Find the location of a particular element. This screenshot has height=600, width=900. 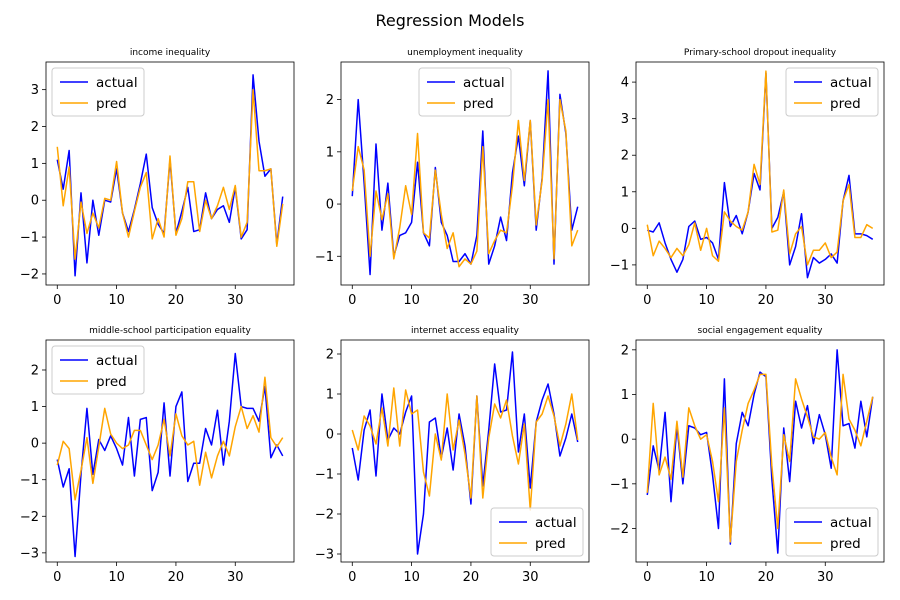

subplot-title: unemployment inequality is located at coordinates (465, 53).